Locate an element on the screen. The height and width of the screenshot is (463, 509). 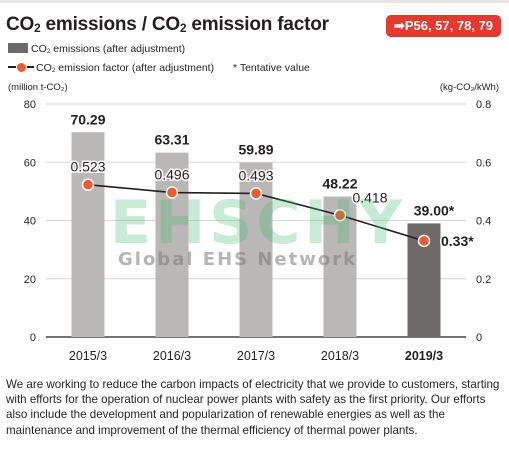
line-value-label: 0.496 is located at coordinates (171, 175).